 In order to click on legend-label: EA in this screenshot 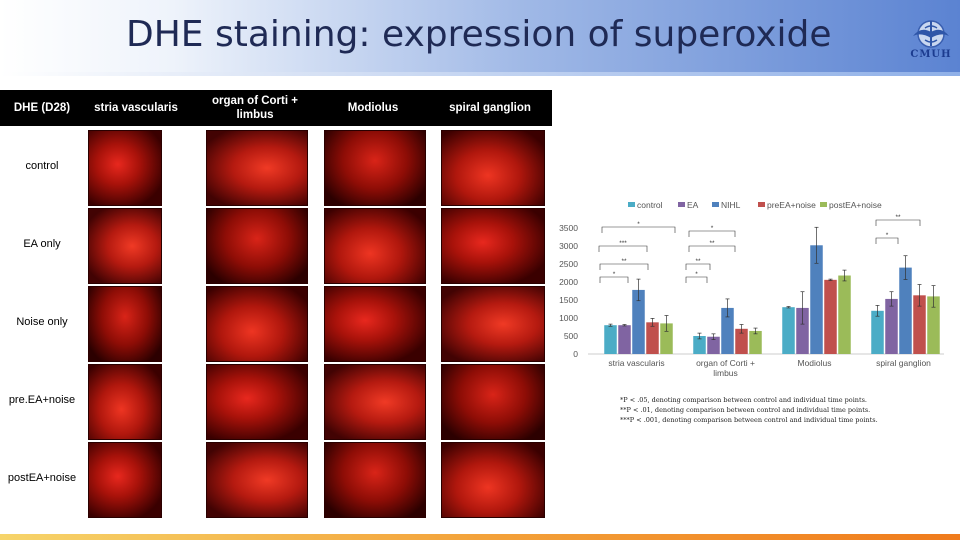, I will do `click(693, 205)`.